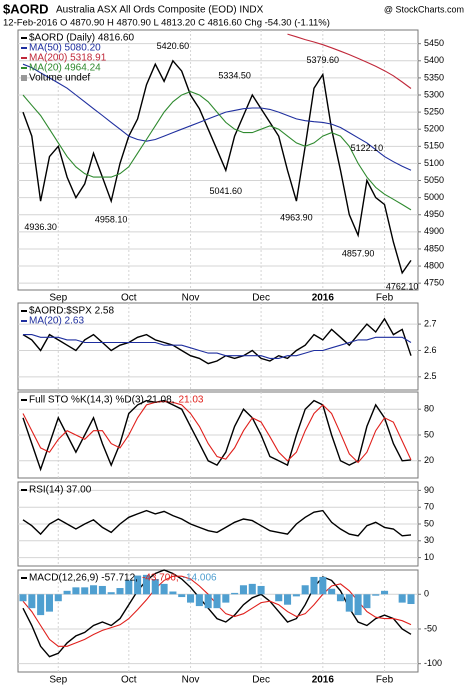 This screenshot has height=689, width=468. I want to click on price-annotation: 5334.50, so click(234, 76).